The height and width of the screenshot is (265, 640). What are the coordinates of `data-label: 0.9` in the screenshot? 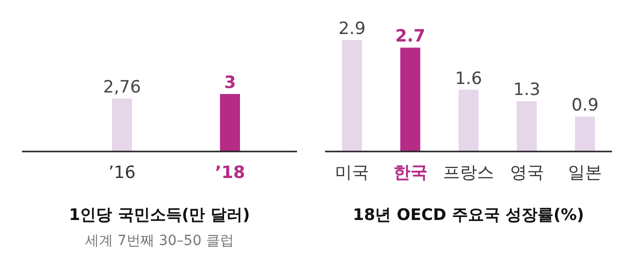 It's located at (585, 106).